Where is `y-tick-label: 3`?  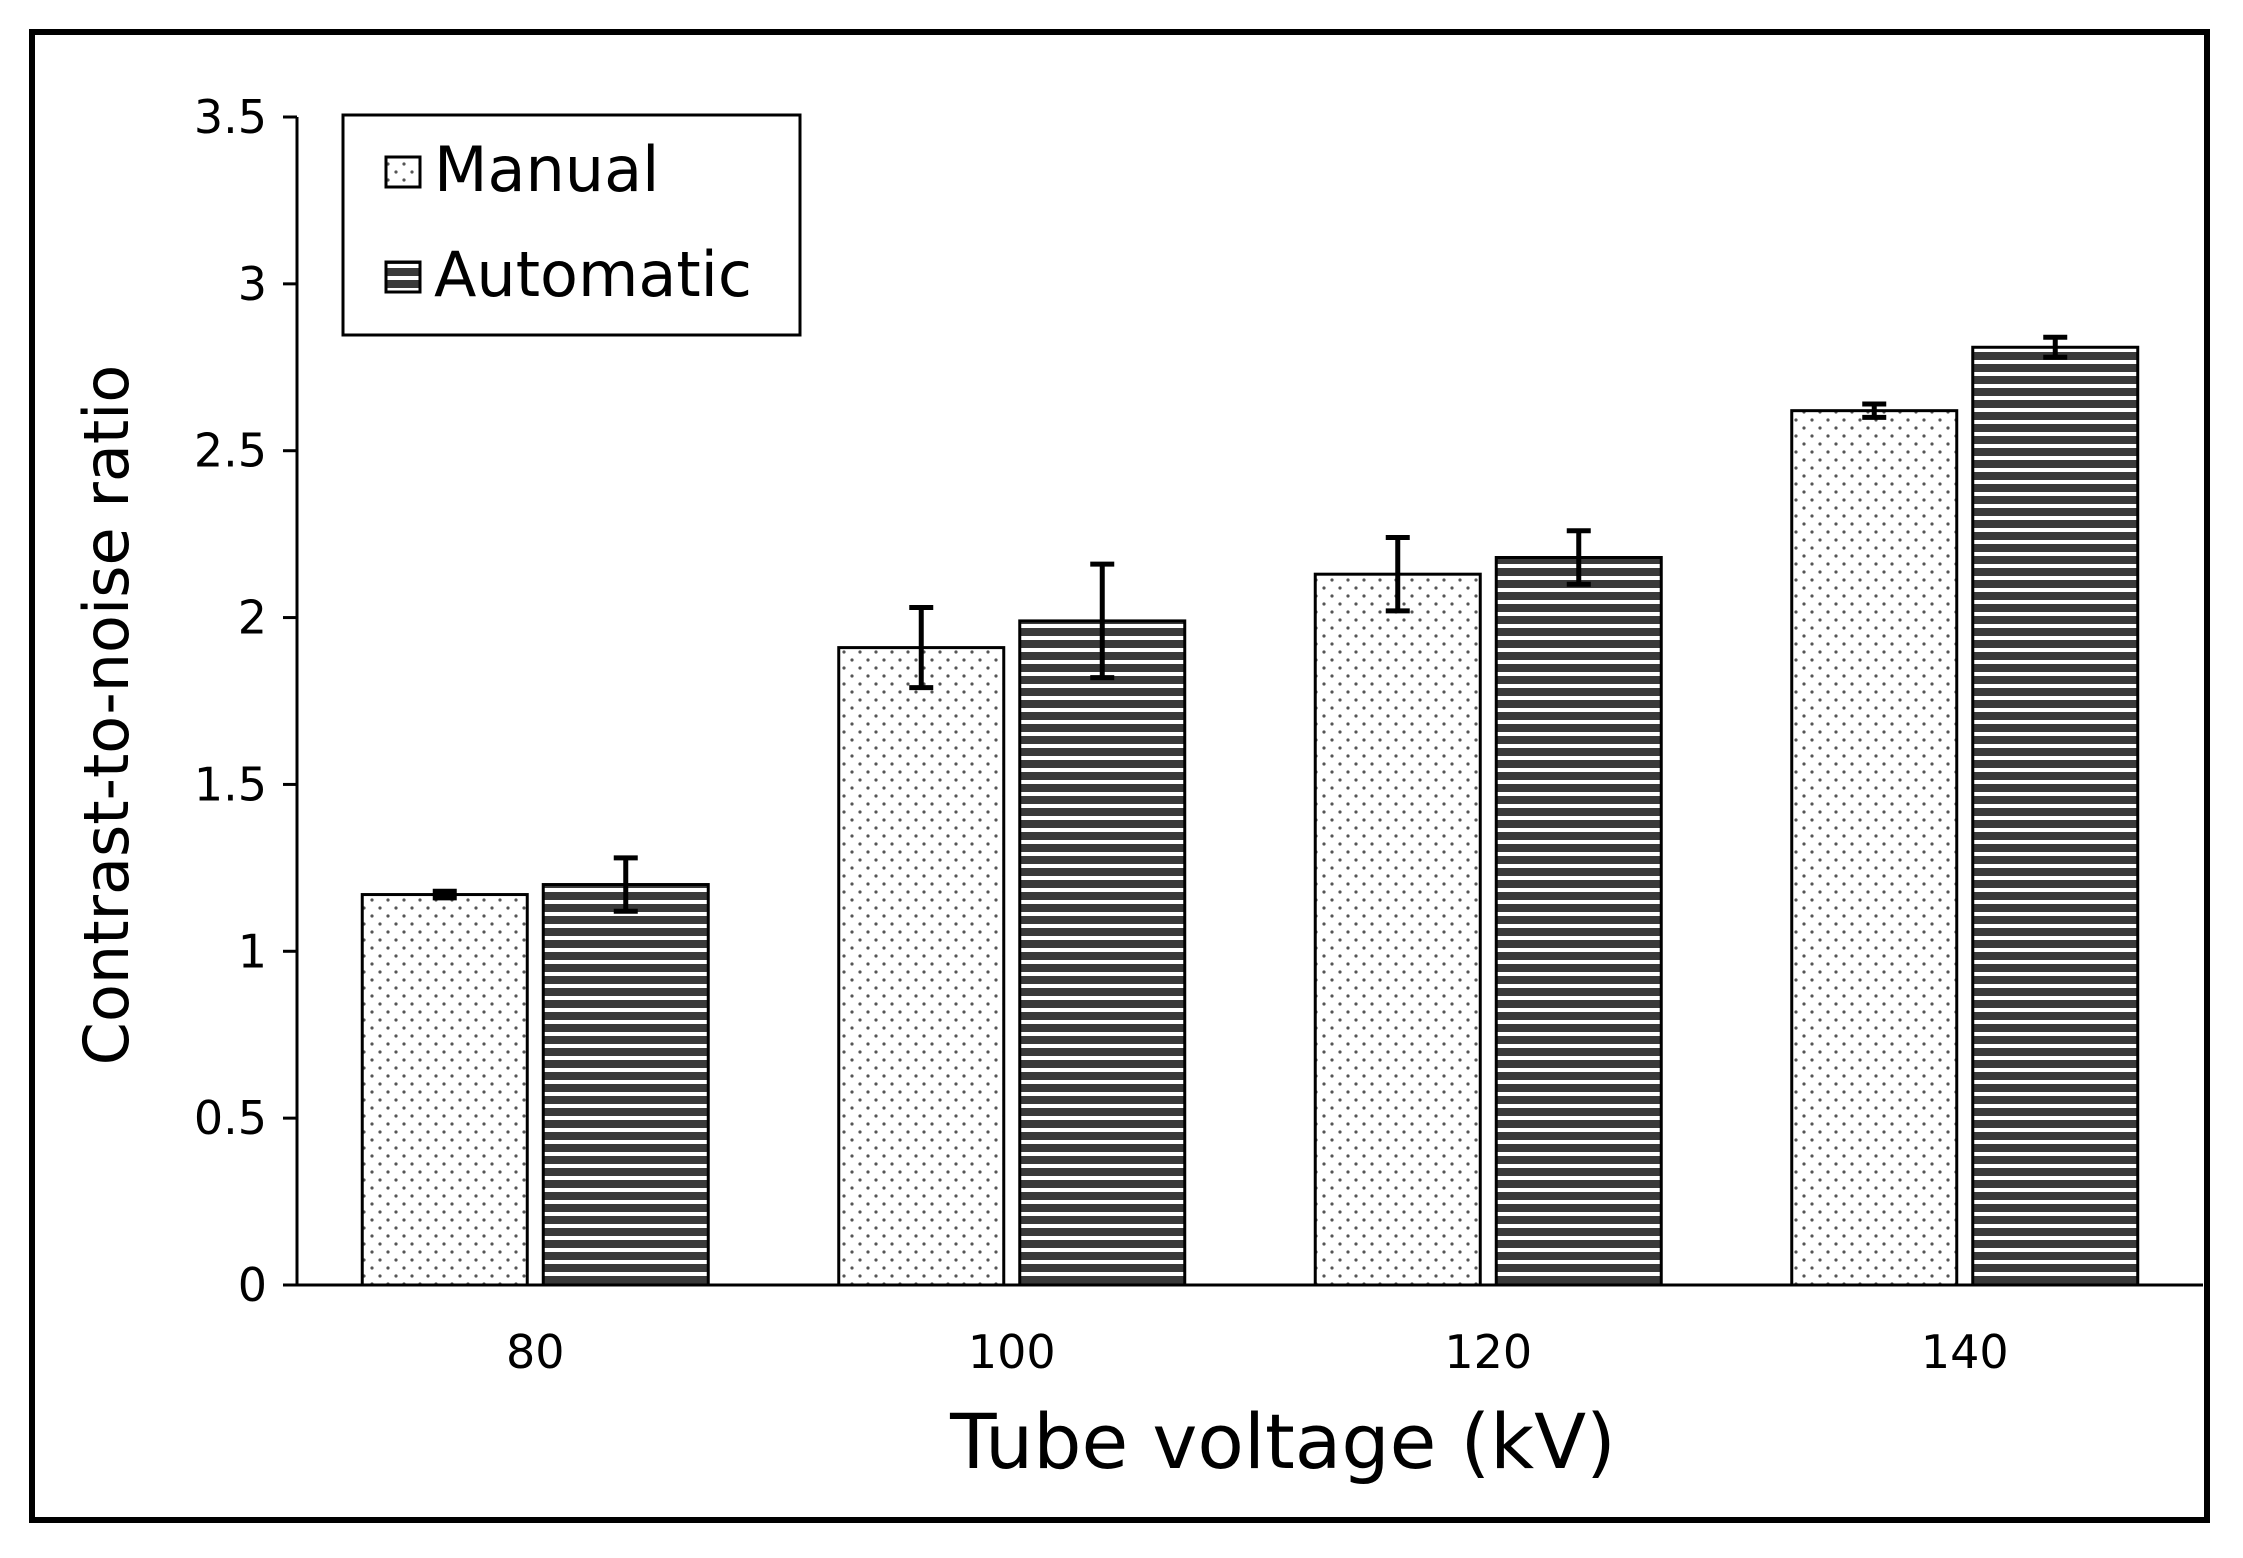
y-tick-label: 3 is located at coordinates (252, 284).